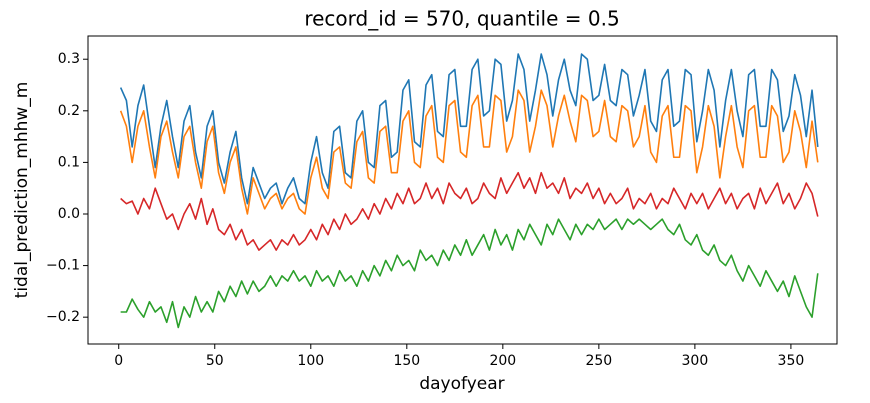  Describe the element at coordinates (695, 361) in the screenshot. I see `x-tick-label: 300` at that location.